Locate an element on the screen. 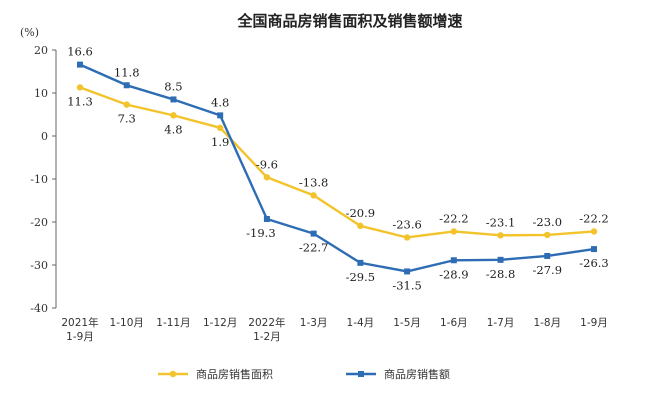 The width and height of the screenshot is (658, 404). data-label: -9.6 is located at coordinates (267, 164).